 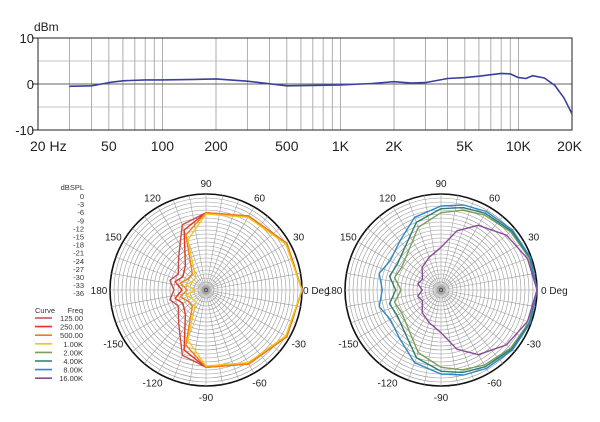 I want to click on y-tick-label: -10, so click(x=24, y=130).